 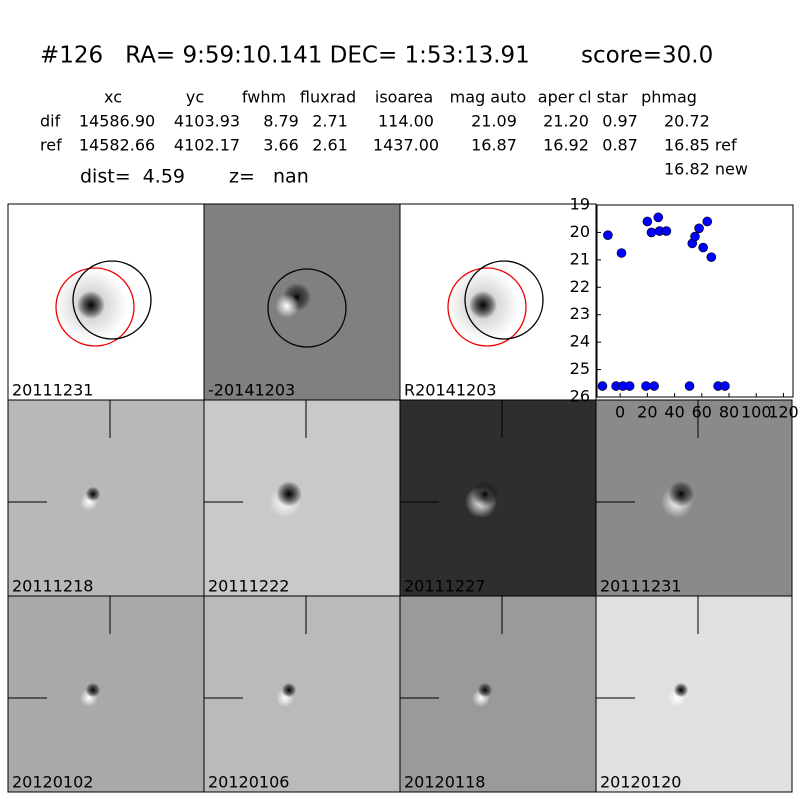 What do you see at coordinates (207, 121) in the screenshot?
I see `table-cell: 4103.93` at bounding box center [207, 121].